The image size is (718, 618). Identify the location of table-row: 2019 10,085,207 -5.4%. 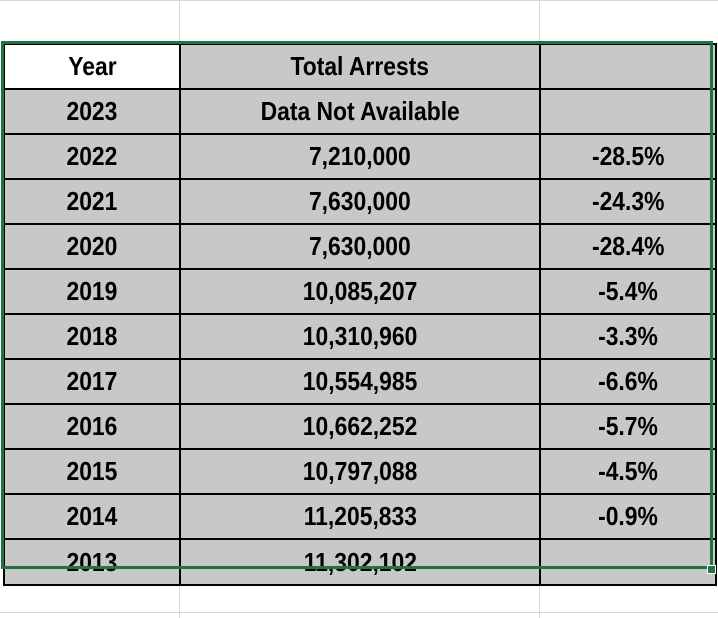
(360, 291).